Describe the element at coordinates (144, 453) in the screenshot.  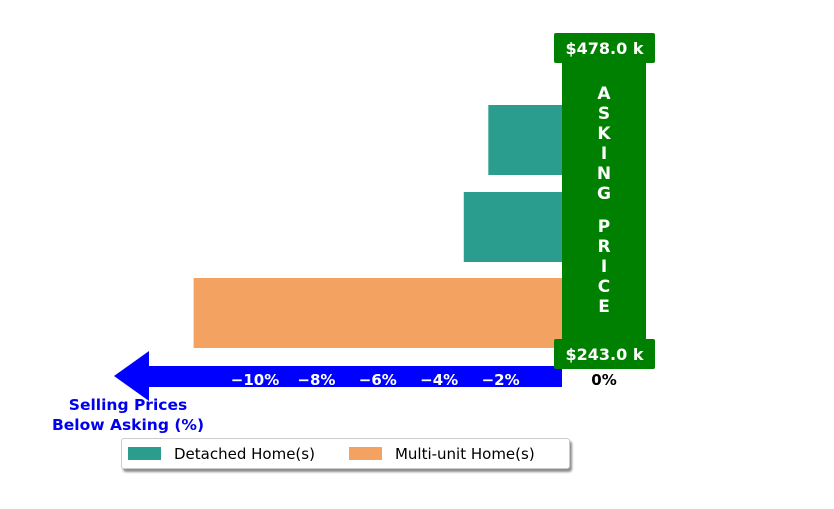
I see `legend-swatch-detached` at that location.